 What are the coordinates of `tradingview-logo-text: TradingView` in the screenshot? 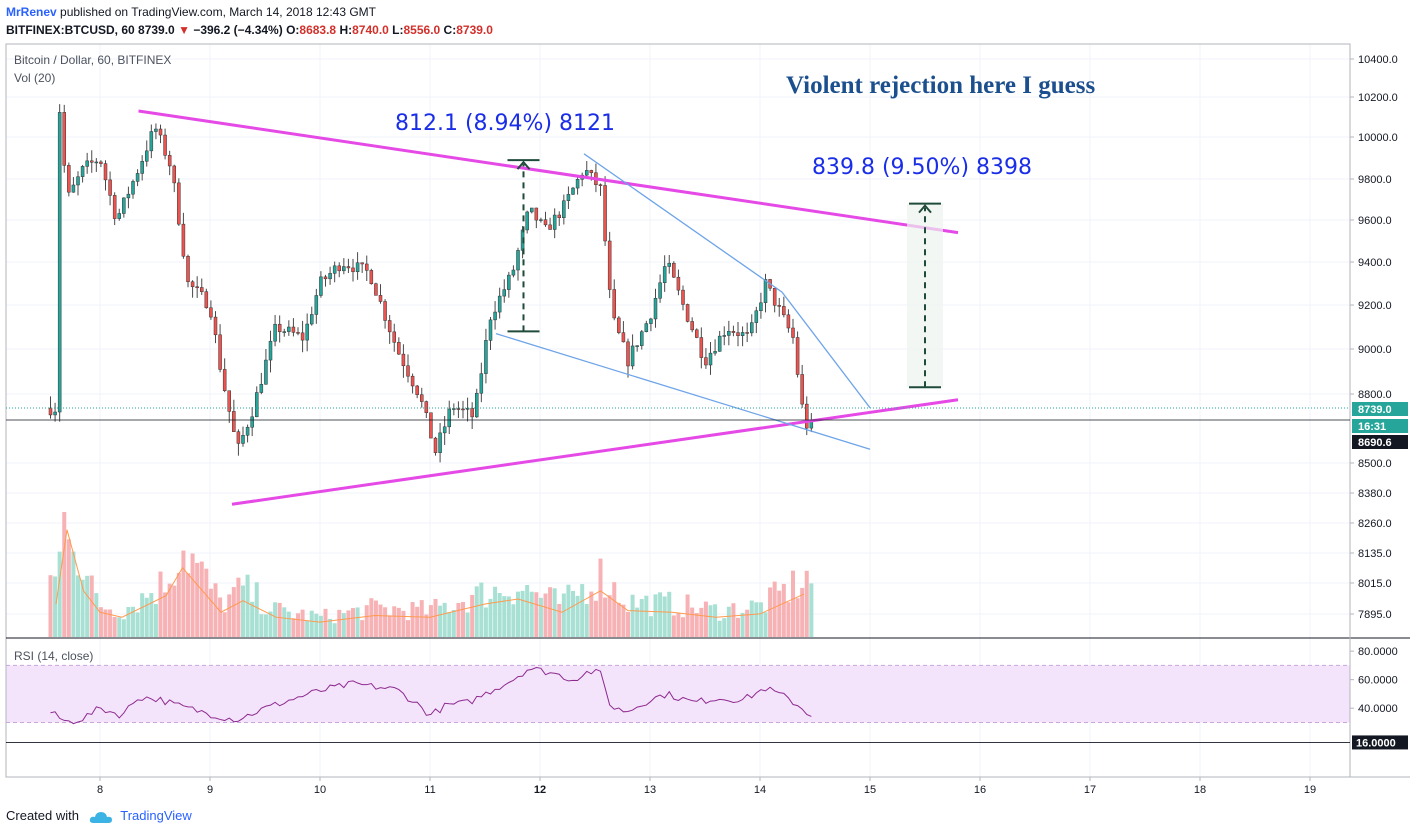 It's located at (156, 815).